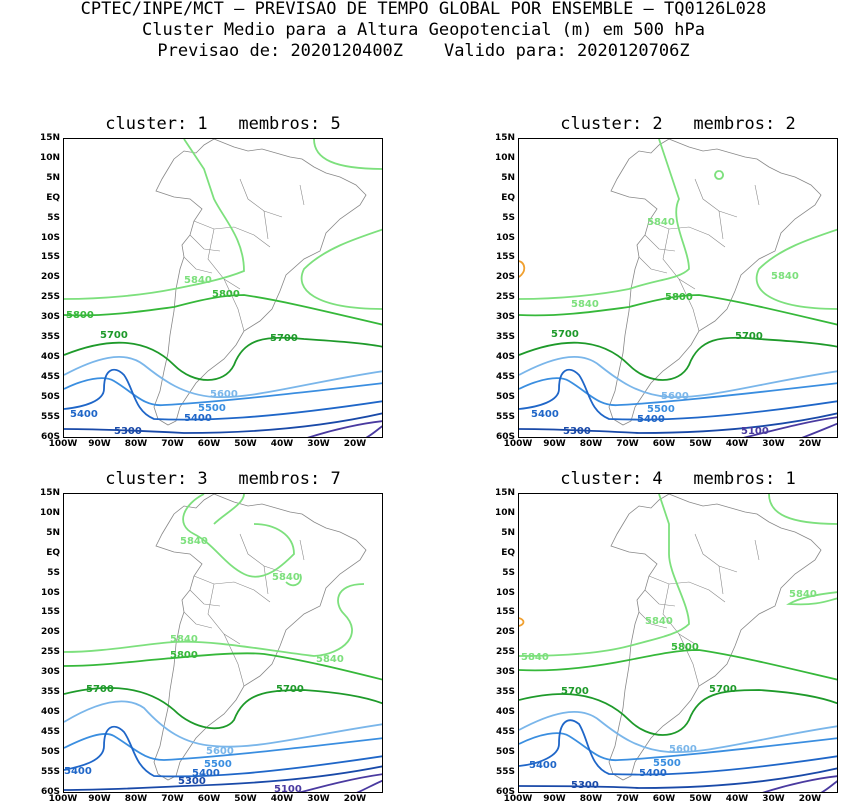 The image size is (847, 804). What do you see at coordinates (678, 124) in the screenshot?
I see `panel-title-2: cluster: 2 membros: 2` at bounding box center [678, 124].